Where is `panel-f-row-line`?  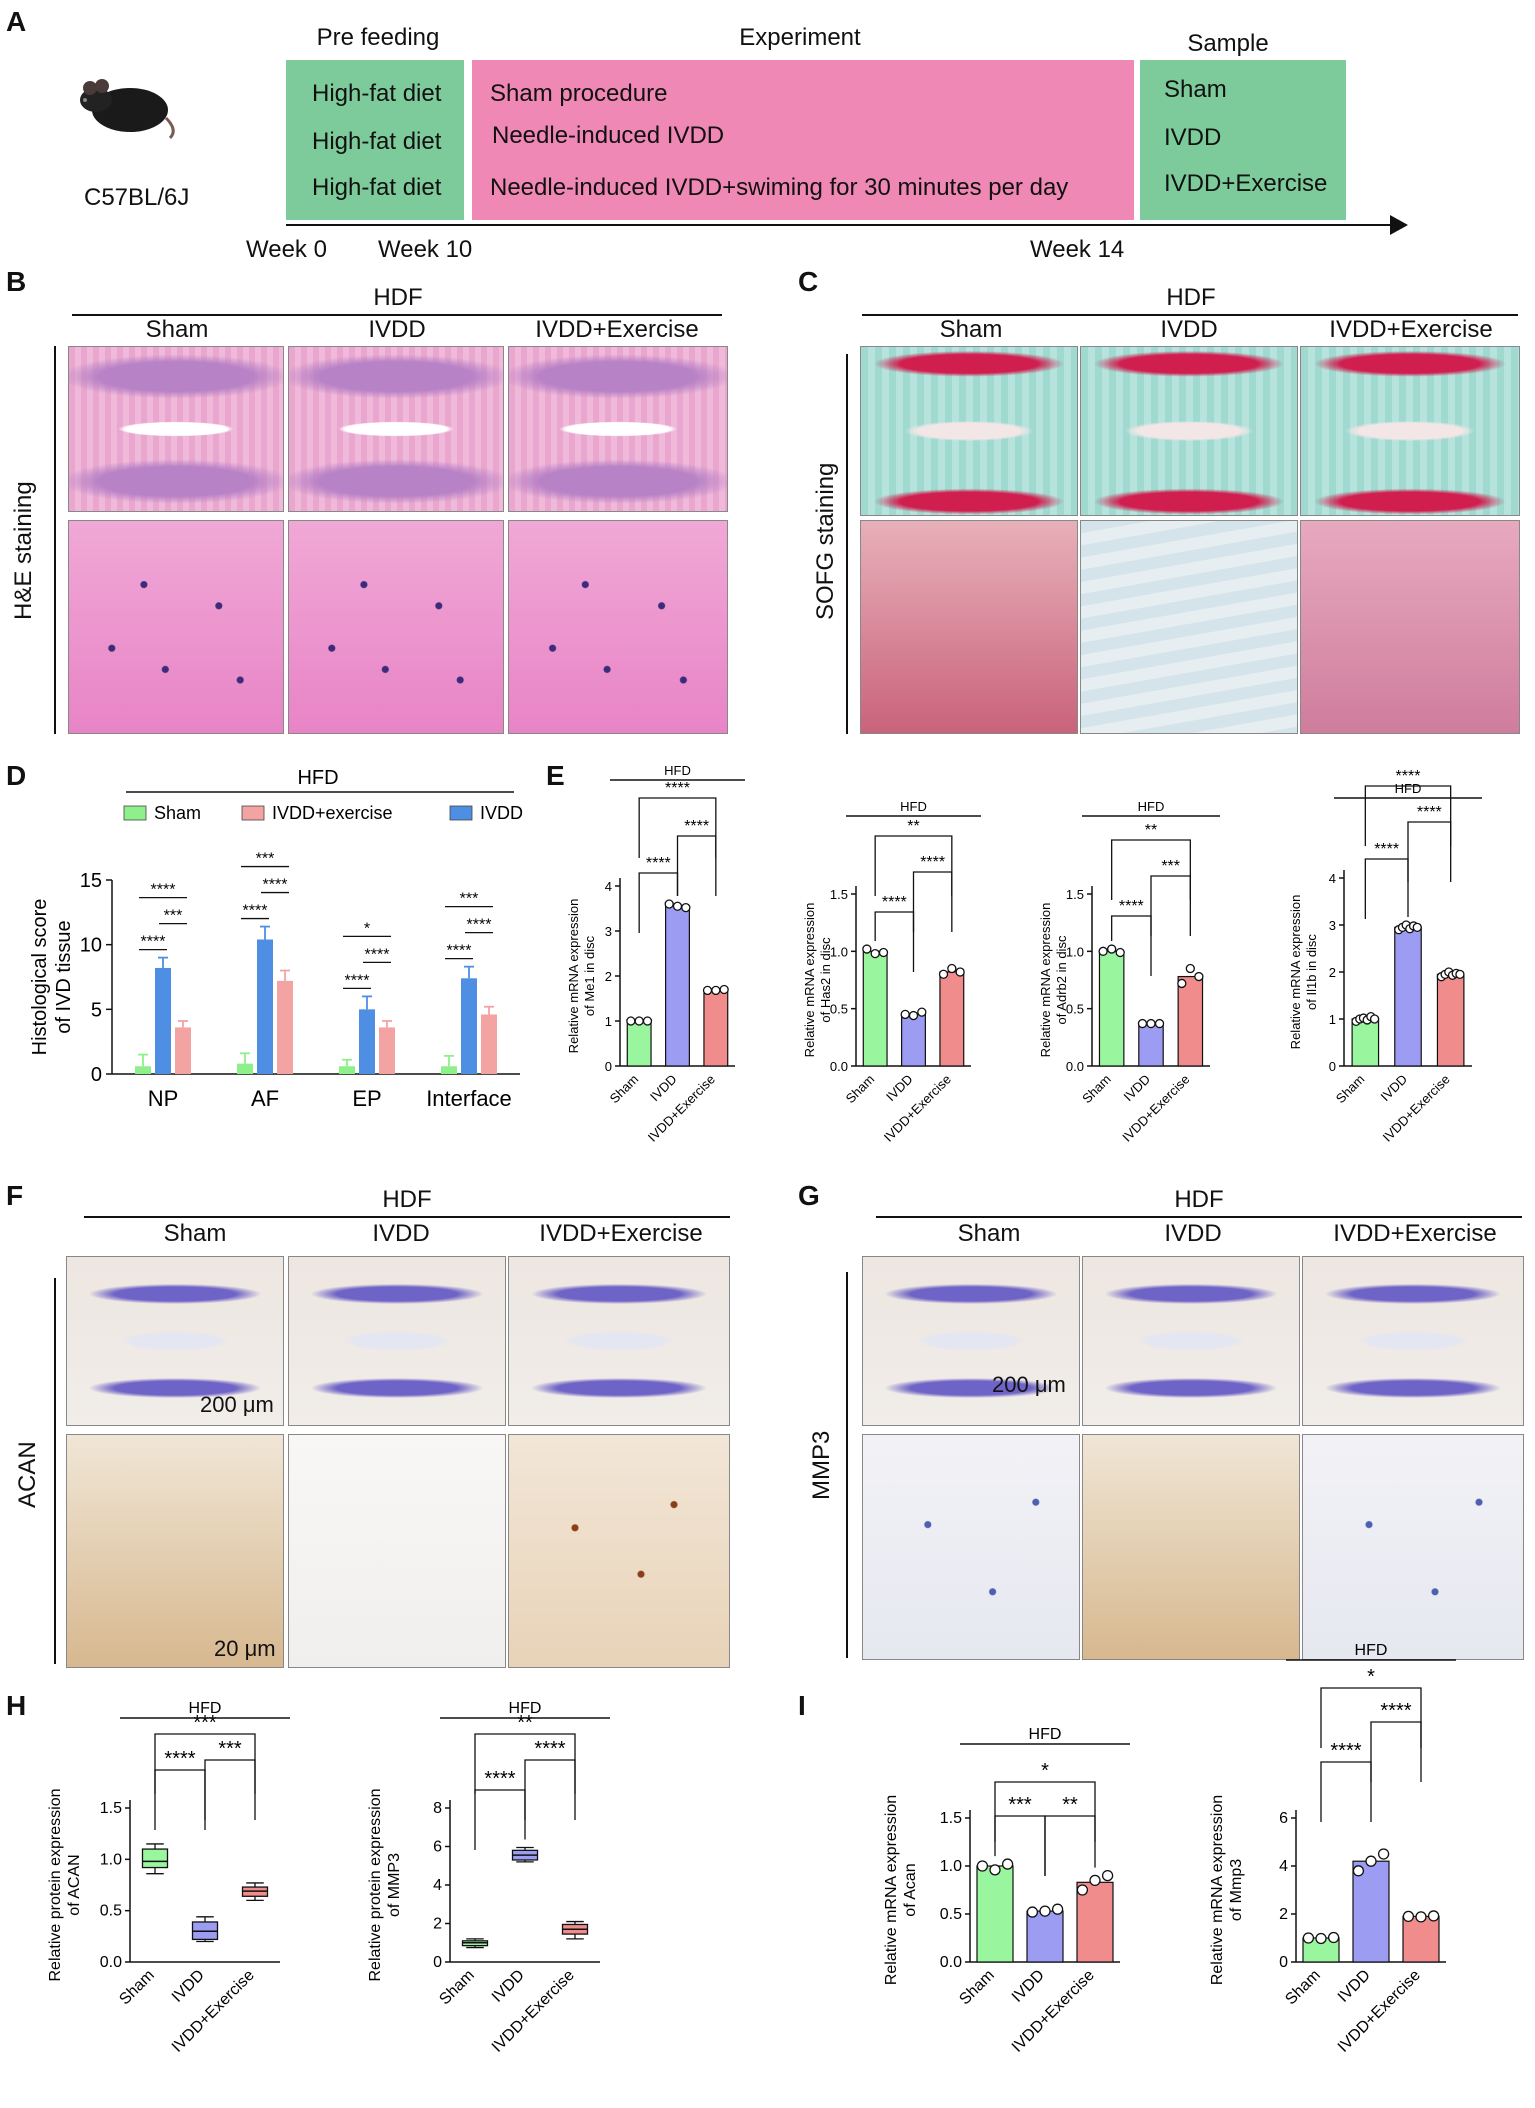 panel-f-row-line is located at coordinates (55, 1471).